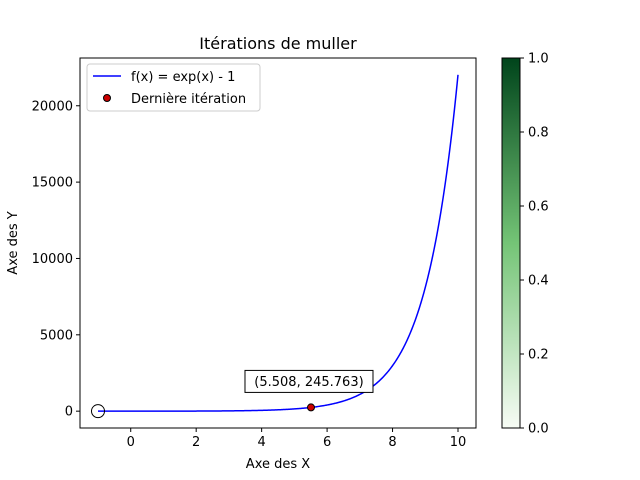 Image resolution: width=640 pixels, height=480 pixels. Describe the element at coordinates (52, 183) in the screenshot. I see `y-tick-label: 15000` at that location.